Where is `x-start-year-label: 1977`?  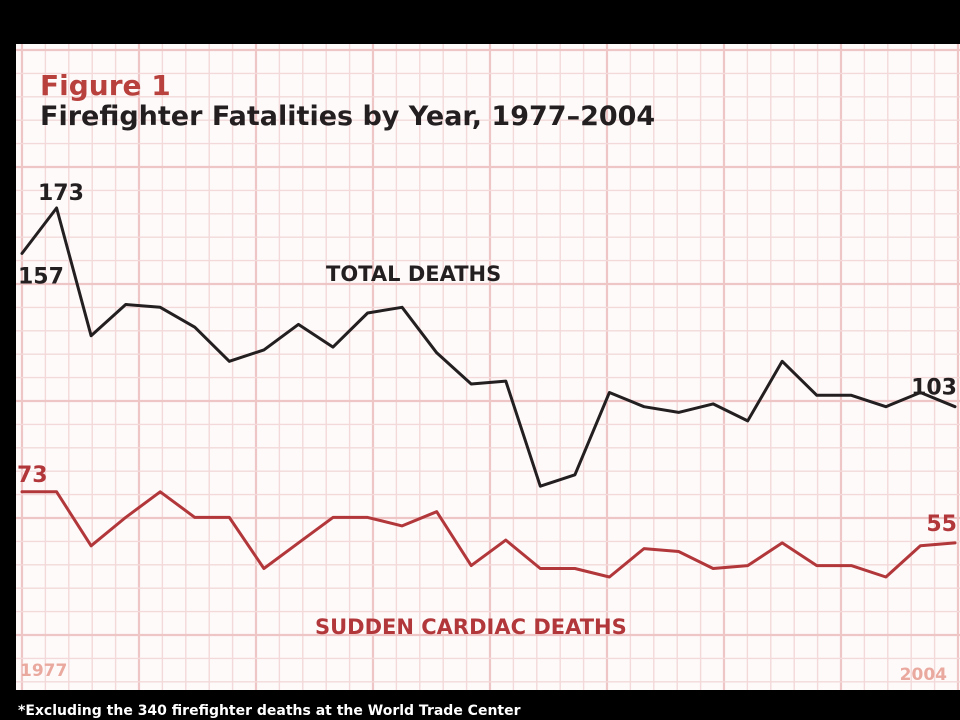
x-start-year-label: 1977 is located at coordinates (43, 671).